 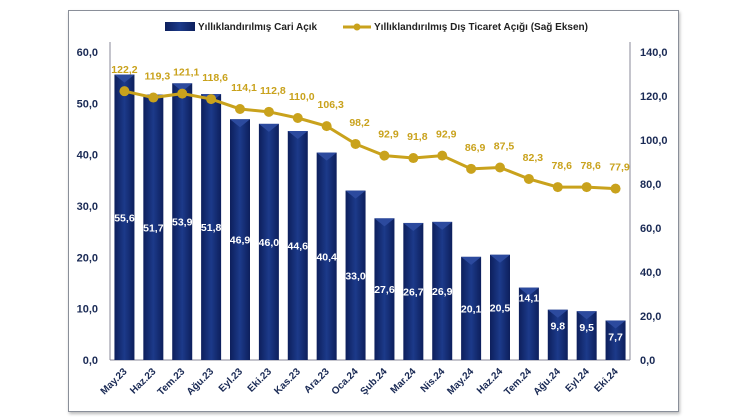 I want to click on x-tick-label: Ağu.23, so click(x=201, y=382).